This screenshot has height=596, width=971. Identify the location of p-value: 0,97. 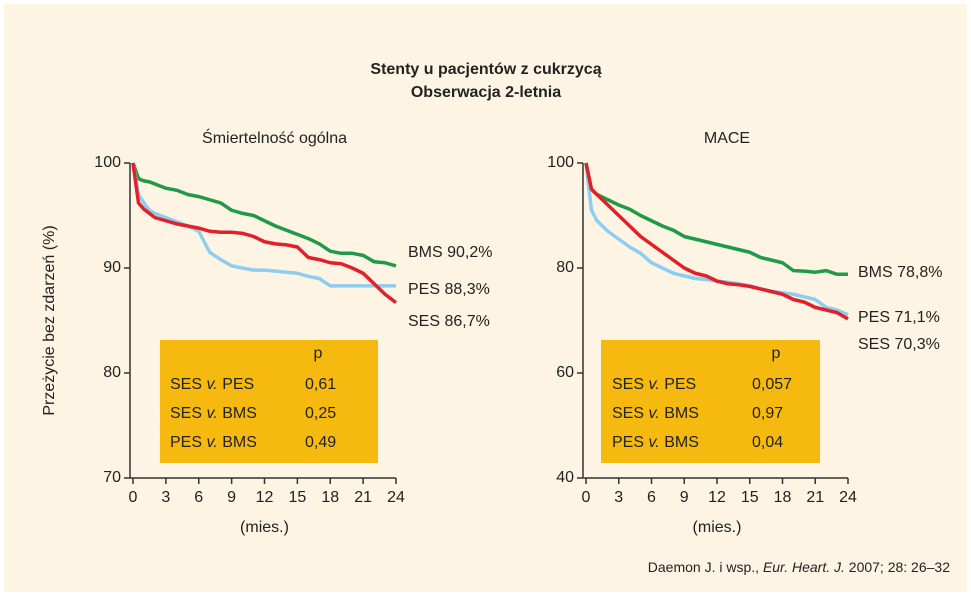
(767, 413).